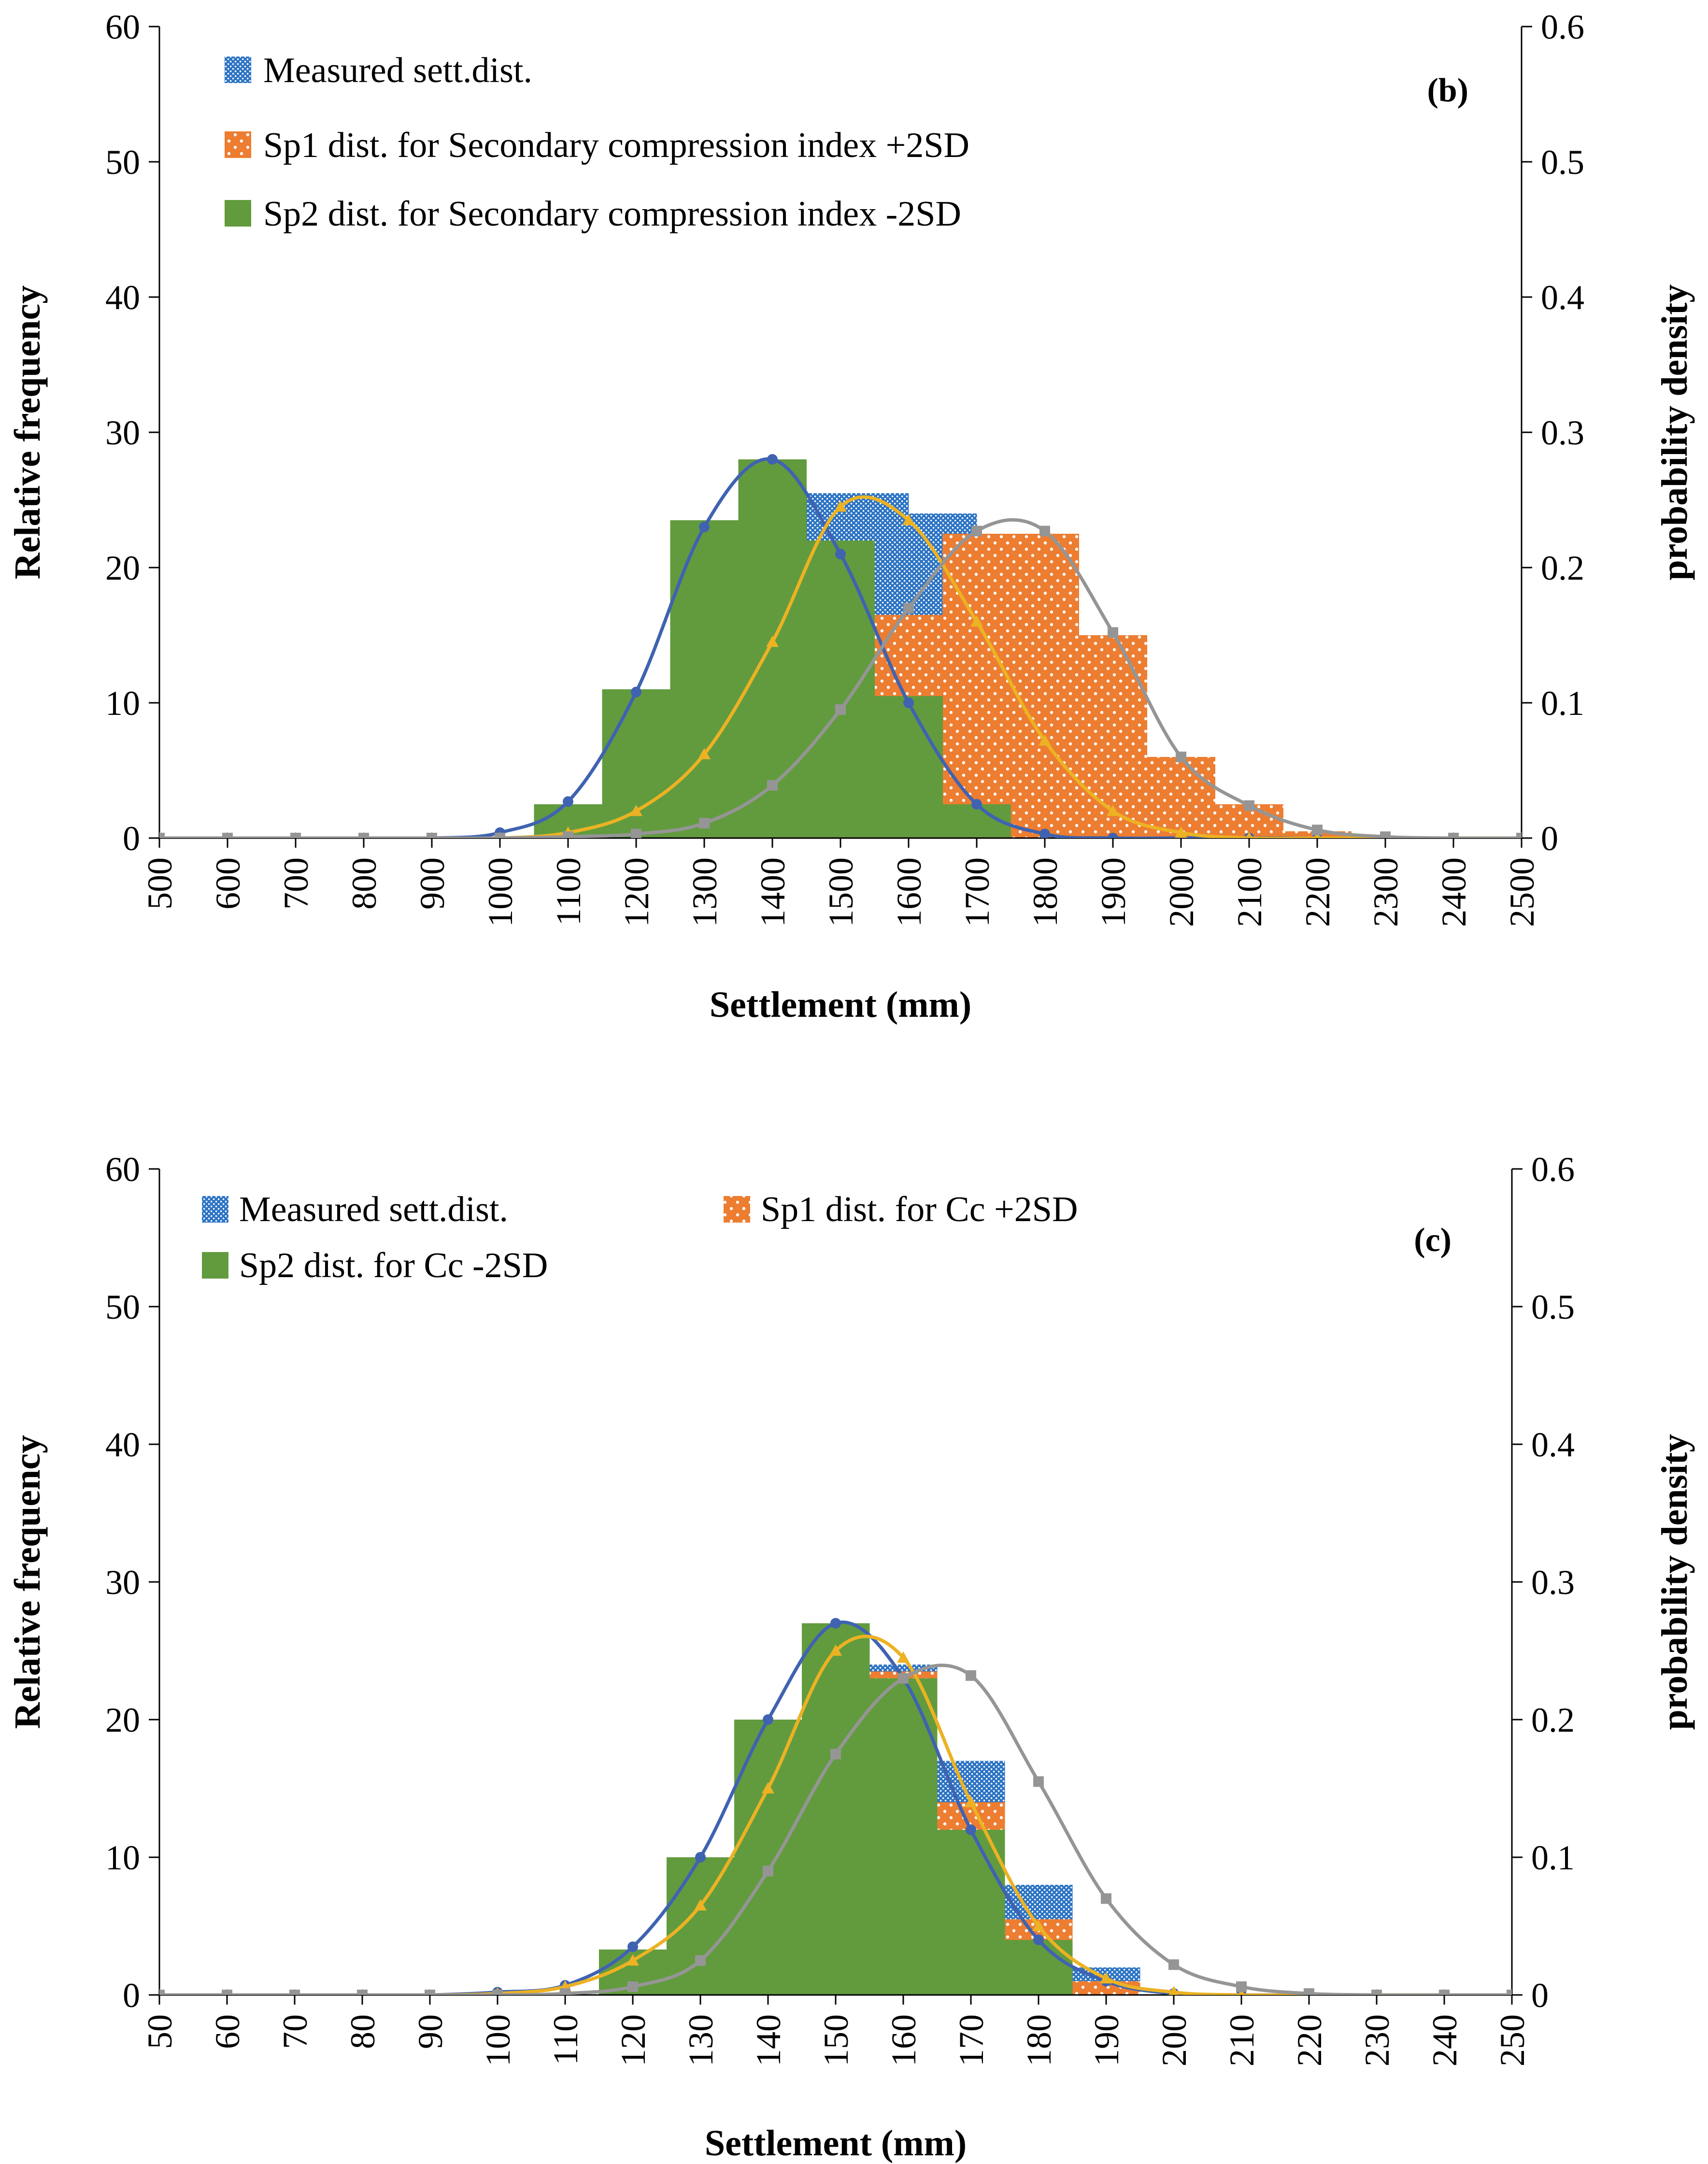 The image size is (1708, 2164). What do you see at coordinates (433, 883) in the screenshot?
I see `x-tick-label: 900` at bounding box center [433, 883].